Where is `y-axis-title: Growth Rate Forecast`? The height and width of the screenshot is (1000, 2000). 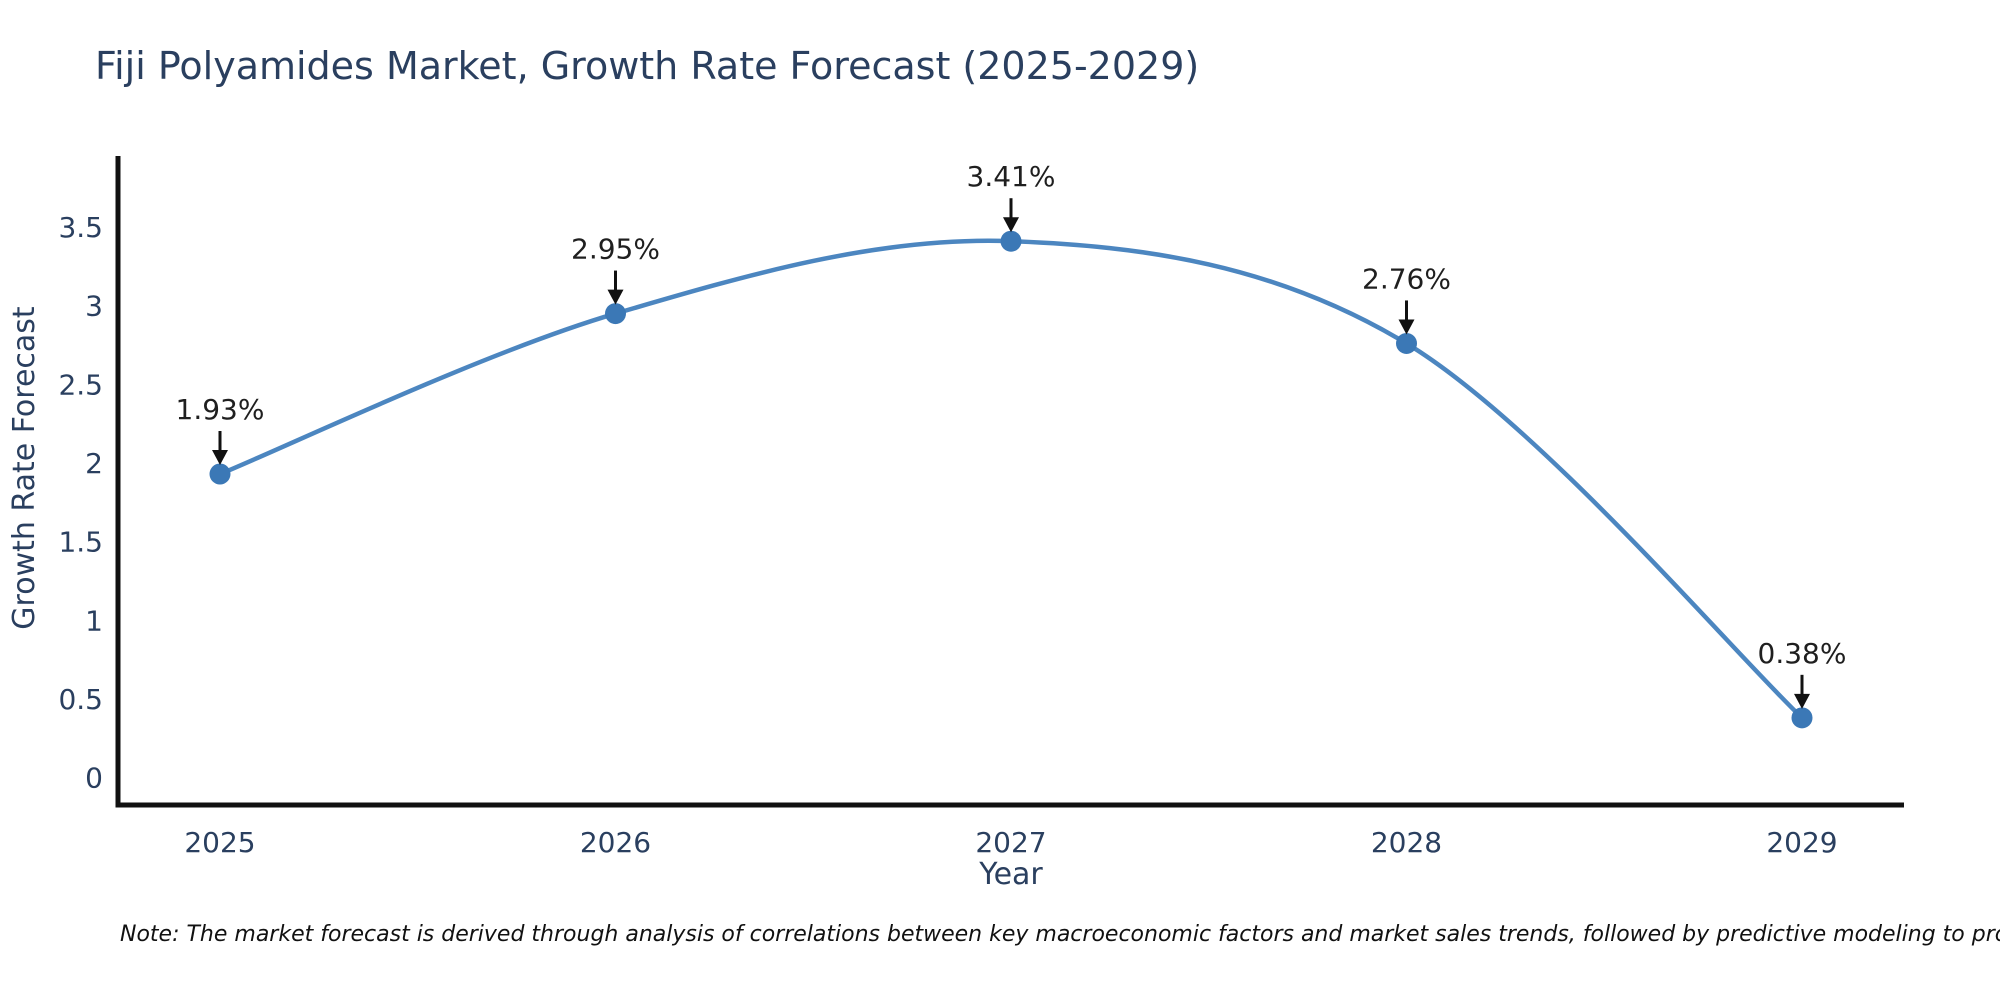 y-axis-title: Growth Rate Forecast is located at coordinates (24, 468).